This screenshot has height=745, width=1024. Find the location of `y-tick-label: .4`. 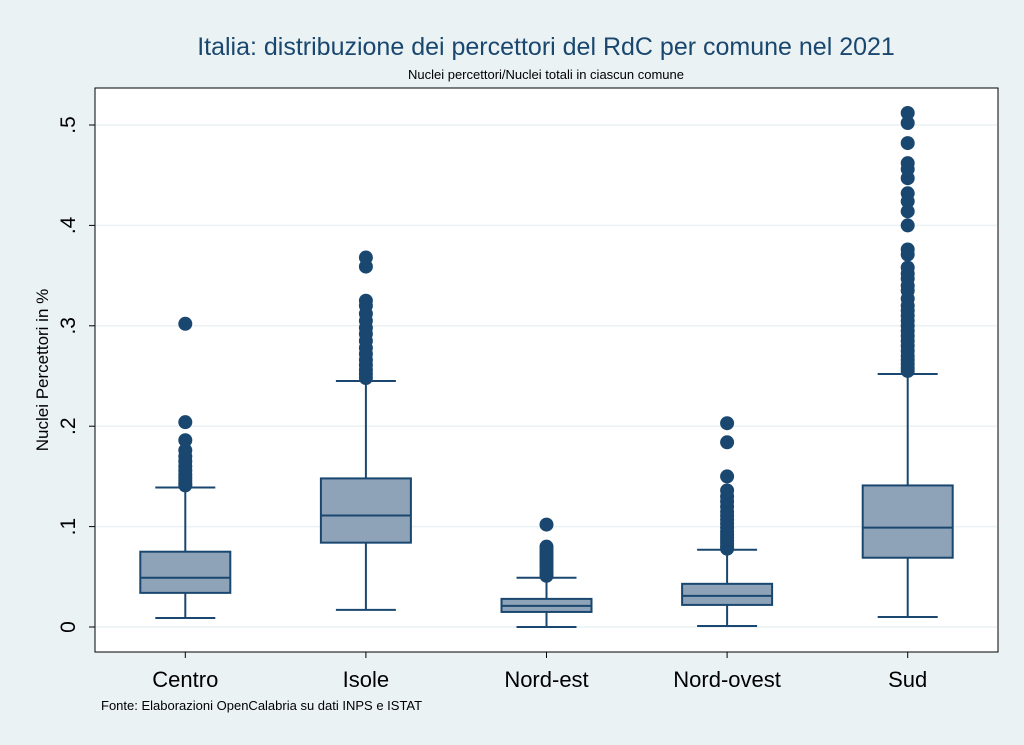

y-tick-label: .4 is located at coordinates (68, 225).